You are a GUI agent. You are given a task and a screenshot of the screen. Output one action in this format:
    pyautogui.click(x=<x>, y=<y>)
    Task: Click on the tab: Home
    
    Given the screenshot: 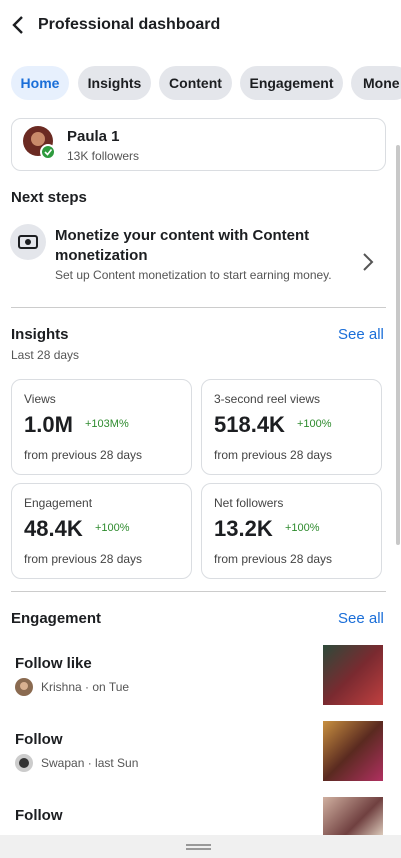 What is the action you would take?
    pyautogui.click(x=40, y=83)
    